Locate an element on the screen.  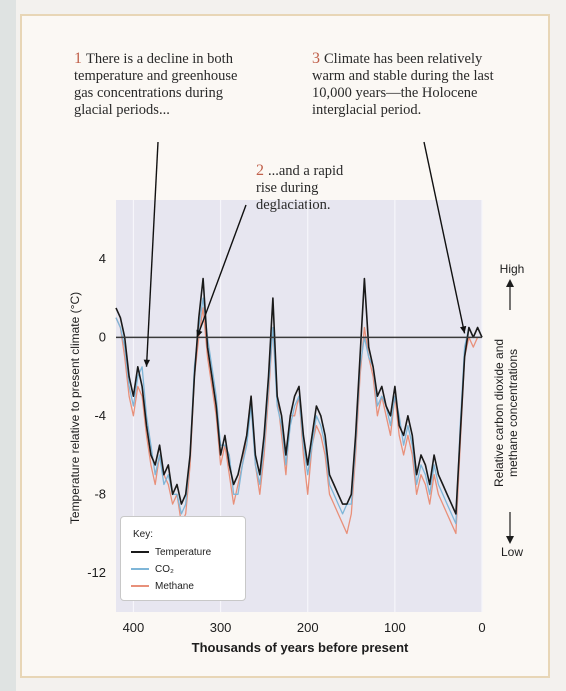
legend: Key: Temperature CO₂ Methane is located at coordinates (183, 558).